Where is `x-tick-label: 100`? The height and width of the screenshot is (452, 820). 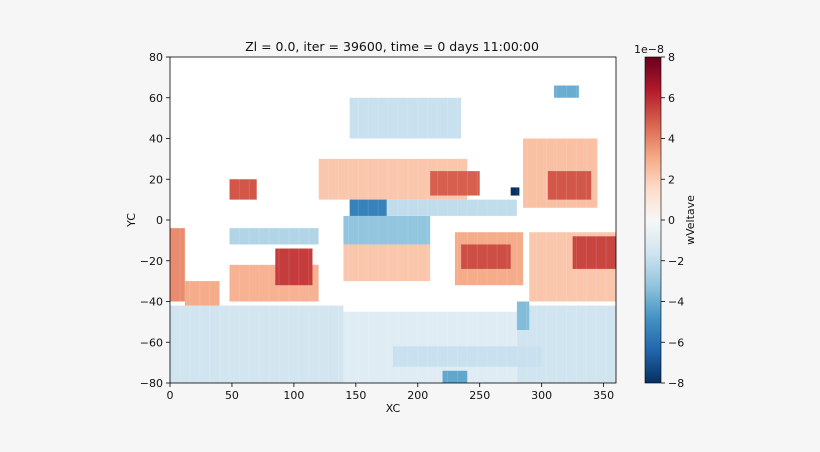 x-tick-label: 100 is located at coordinates (293, 395).